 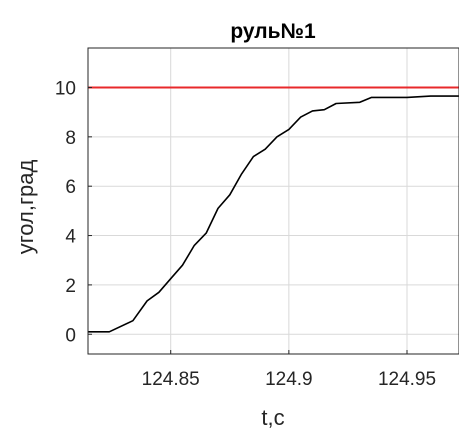 I want to click on x-tick-label: 124.95, so click(x=407, y=379).